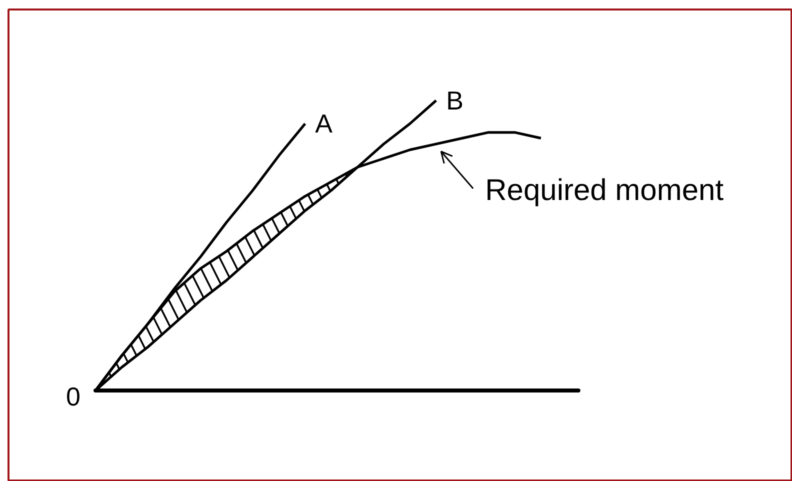 The width and height of the screenshot is (792, 481). I want to click on text: 0, so click(73, 397).